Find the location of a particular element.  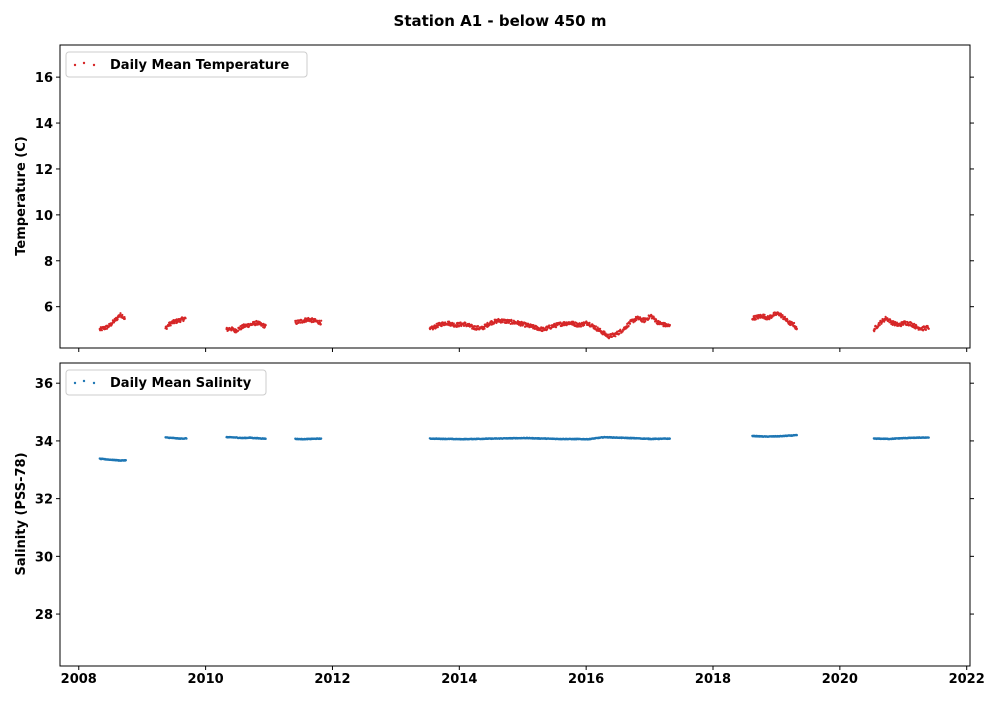

salinity-axis-label: Salinity (PSS-78) is located at coordinates (21, 513).